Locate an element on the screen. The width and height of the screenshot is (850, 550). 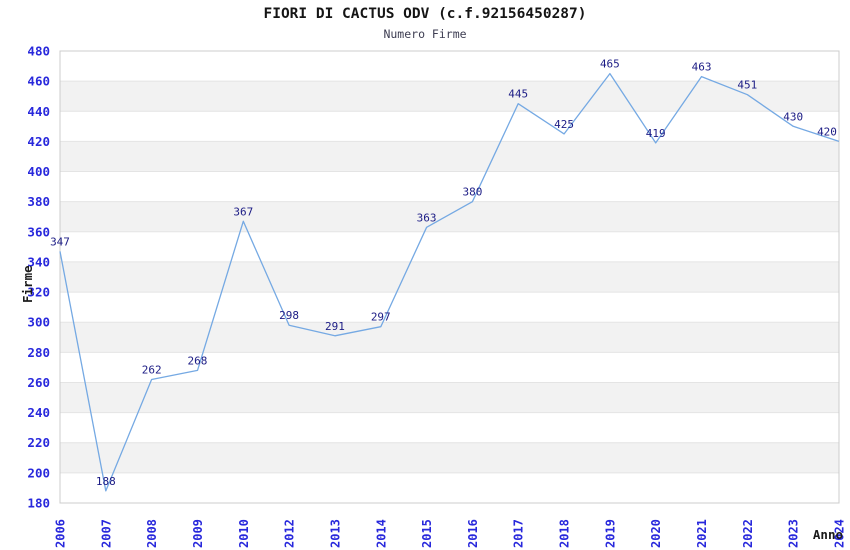
x-tick-label: 2017 is located at coordinates (519, 533).